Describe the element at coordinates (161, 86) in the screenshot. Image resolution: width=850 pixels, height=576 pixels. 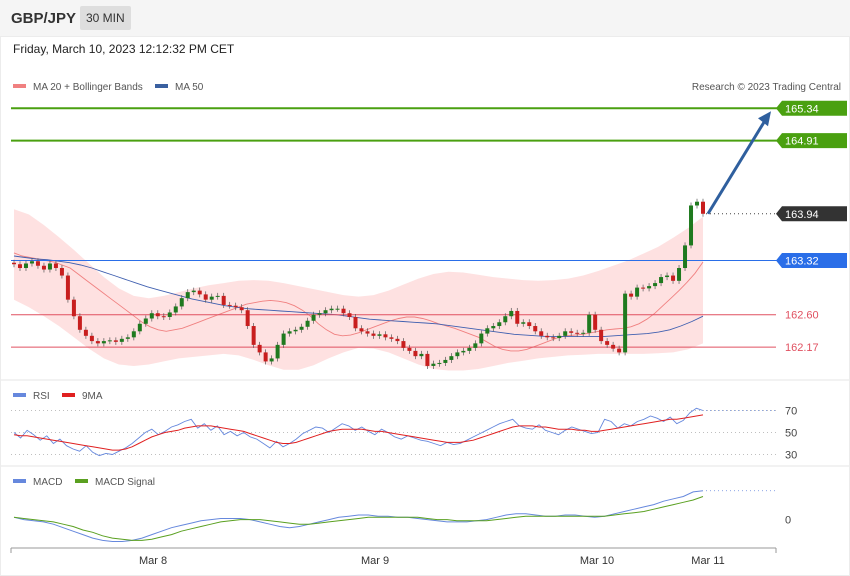
I see `legend-swatch-ma50` at that location.